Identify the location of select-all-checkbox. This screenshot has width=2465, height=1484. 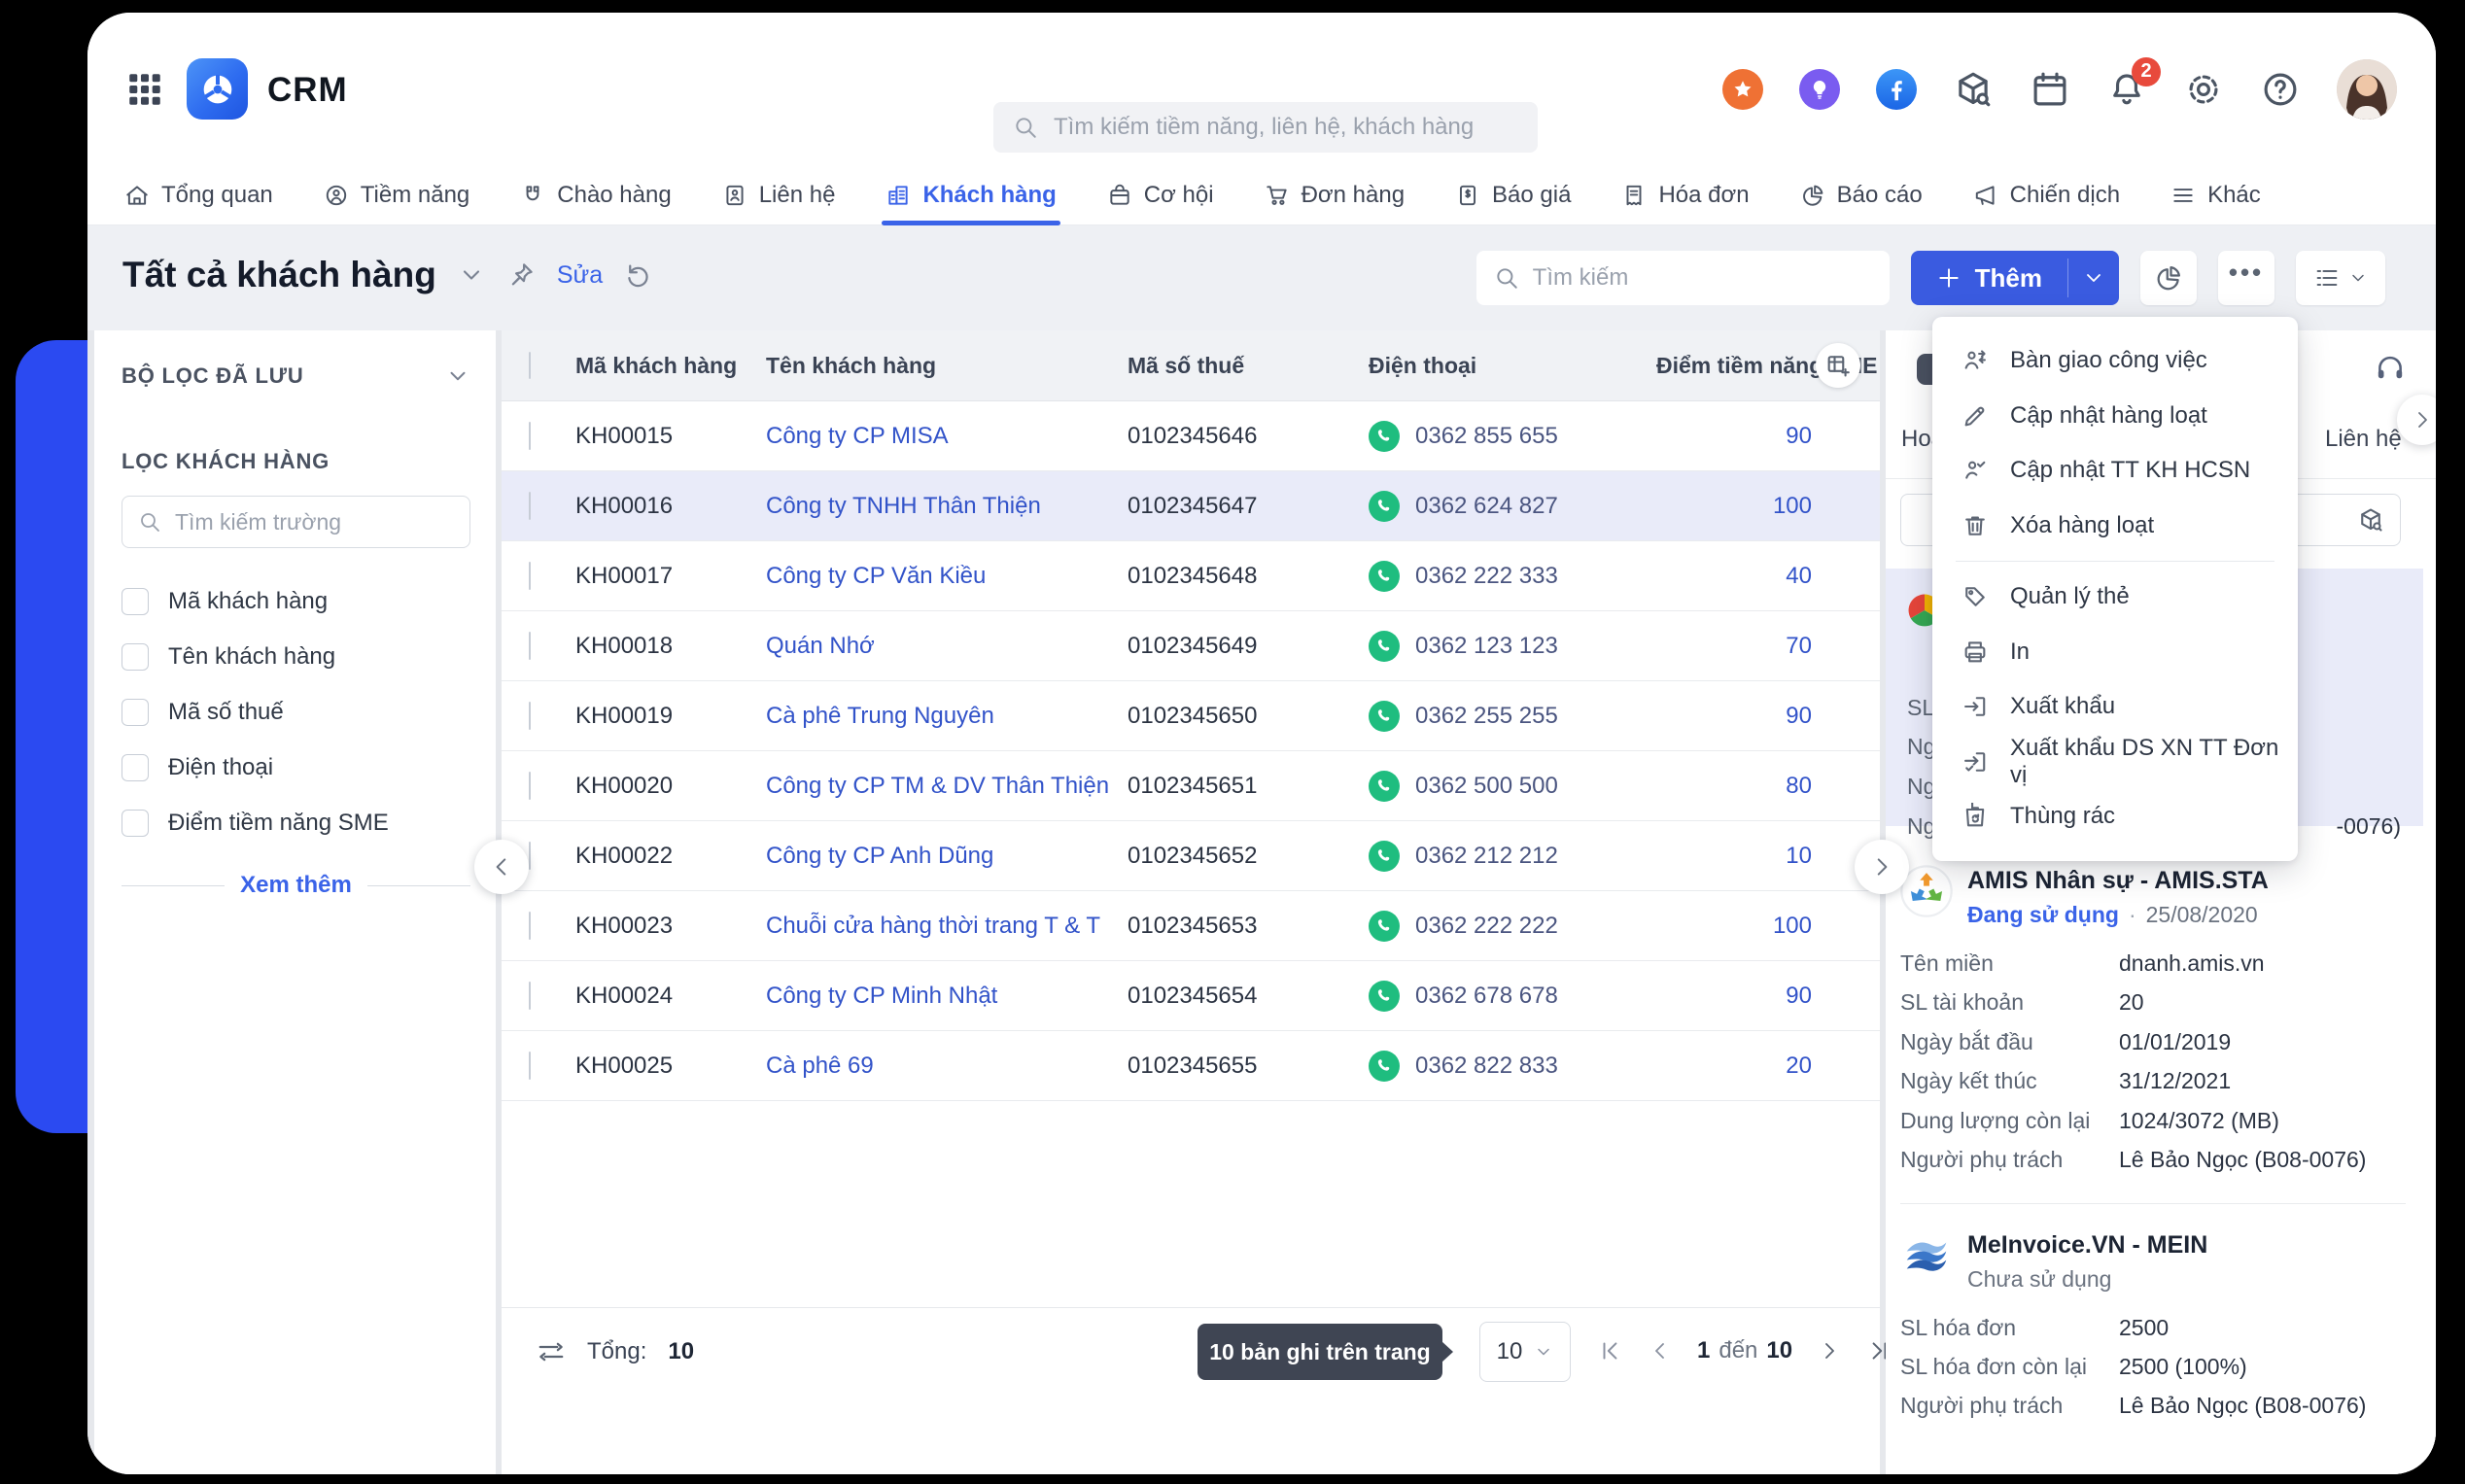
(530, 365).